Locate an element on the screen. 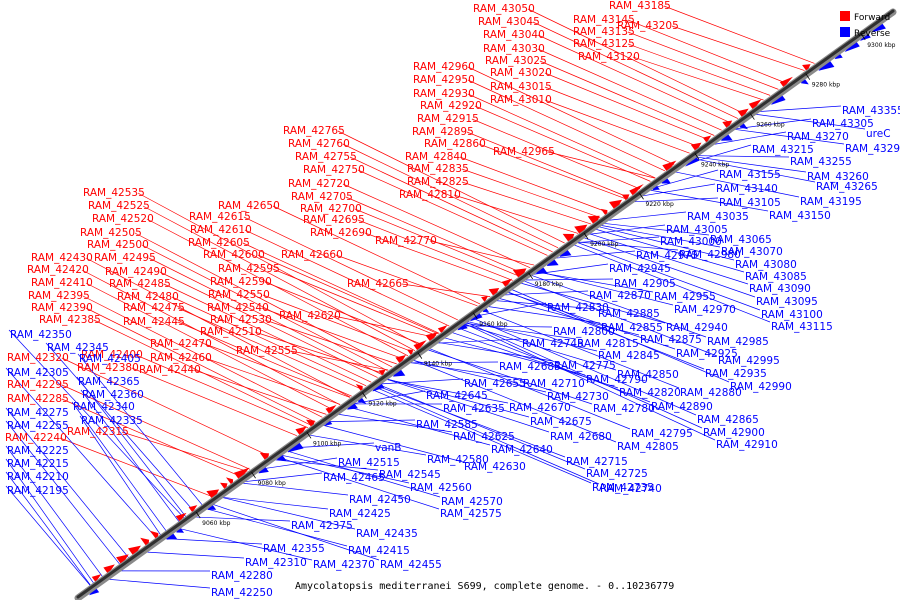 The width and height of the screenshot is (900, 600). reverse-gene-label: RAM_42570 is located at coordinates (472, 502).